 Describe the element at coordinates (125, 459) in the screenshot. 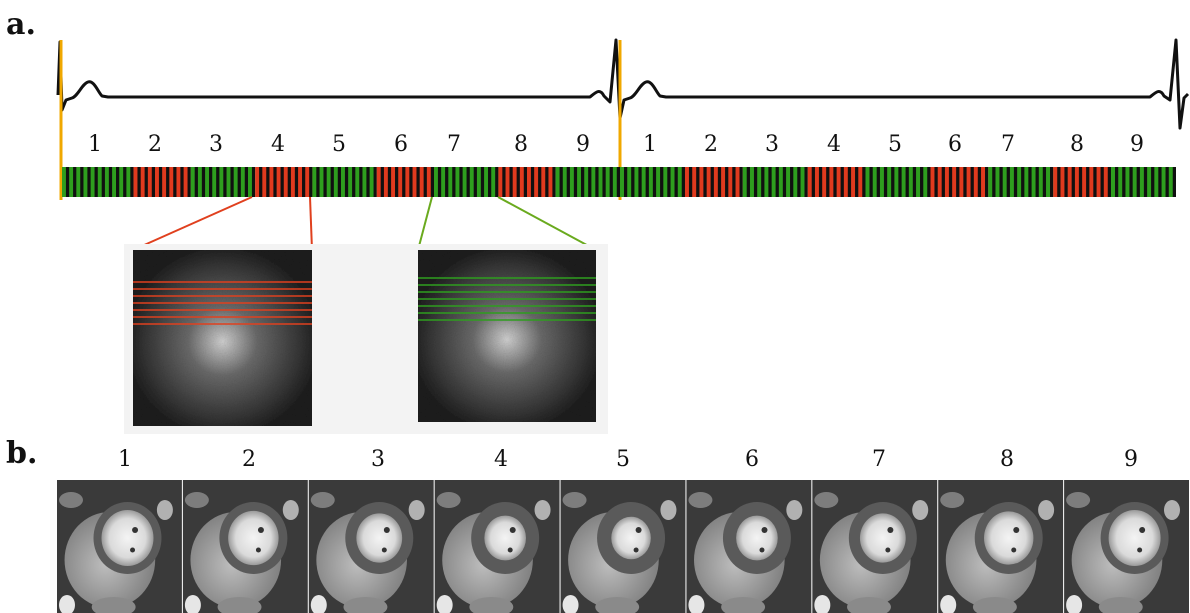

I see `frame-label-1: 1` at that location.